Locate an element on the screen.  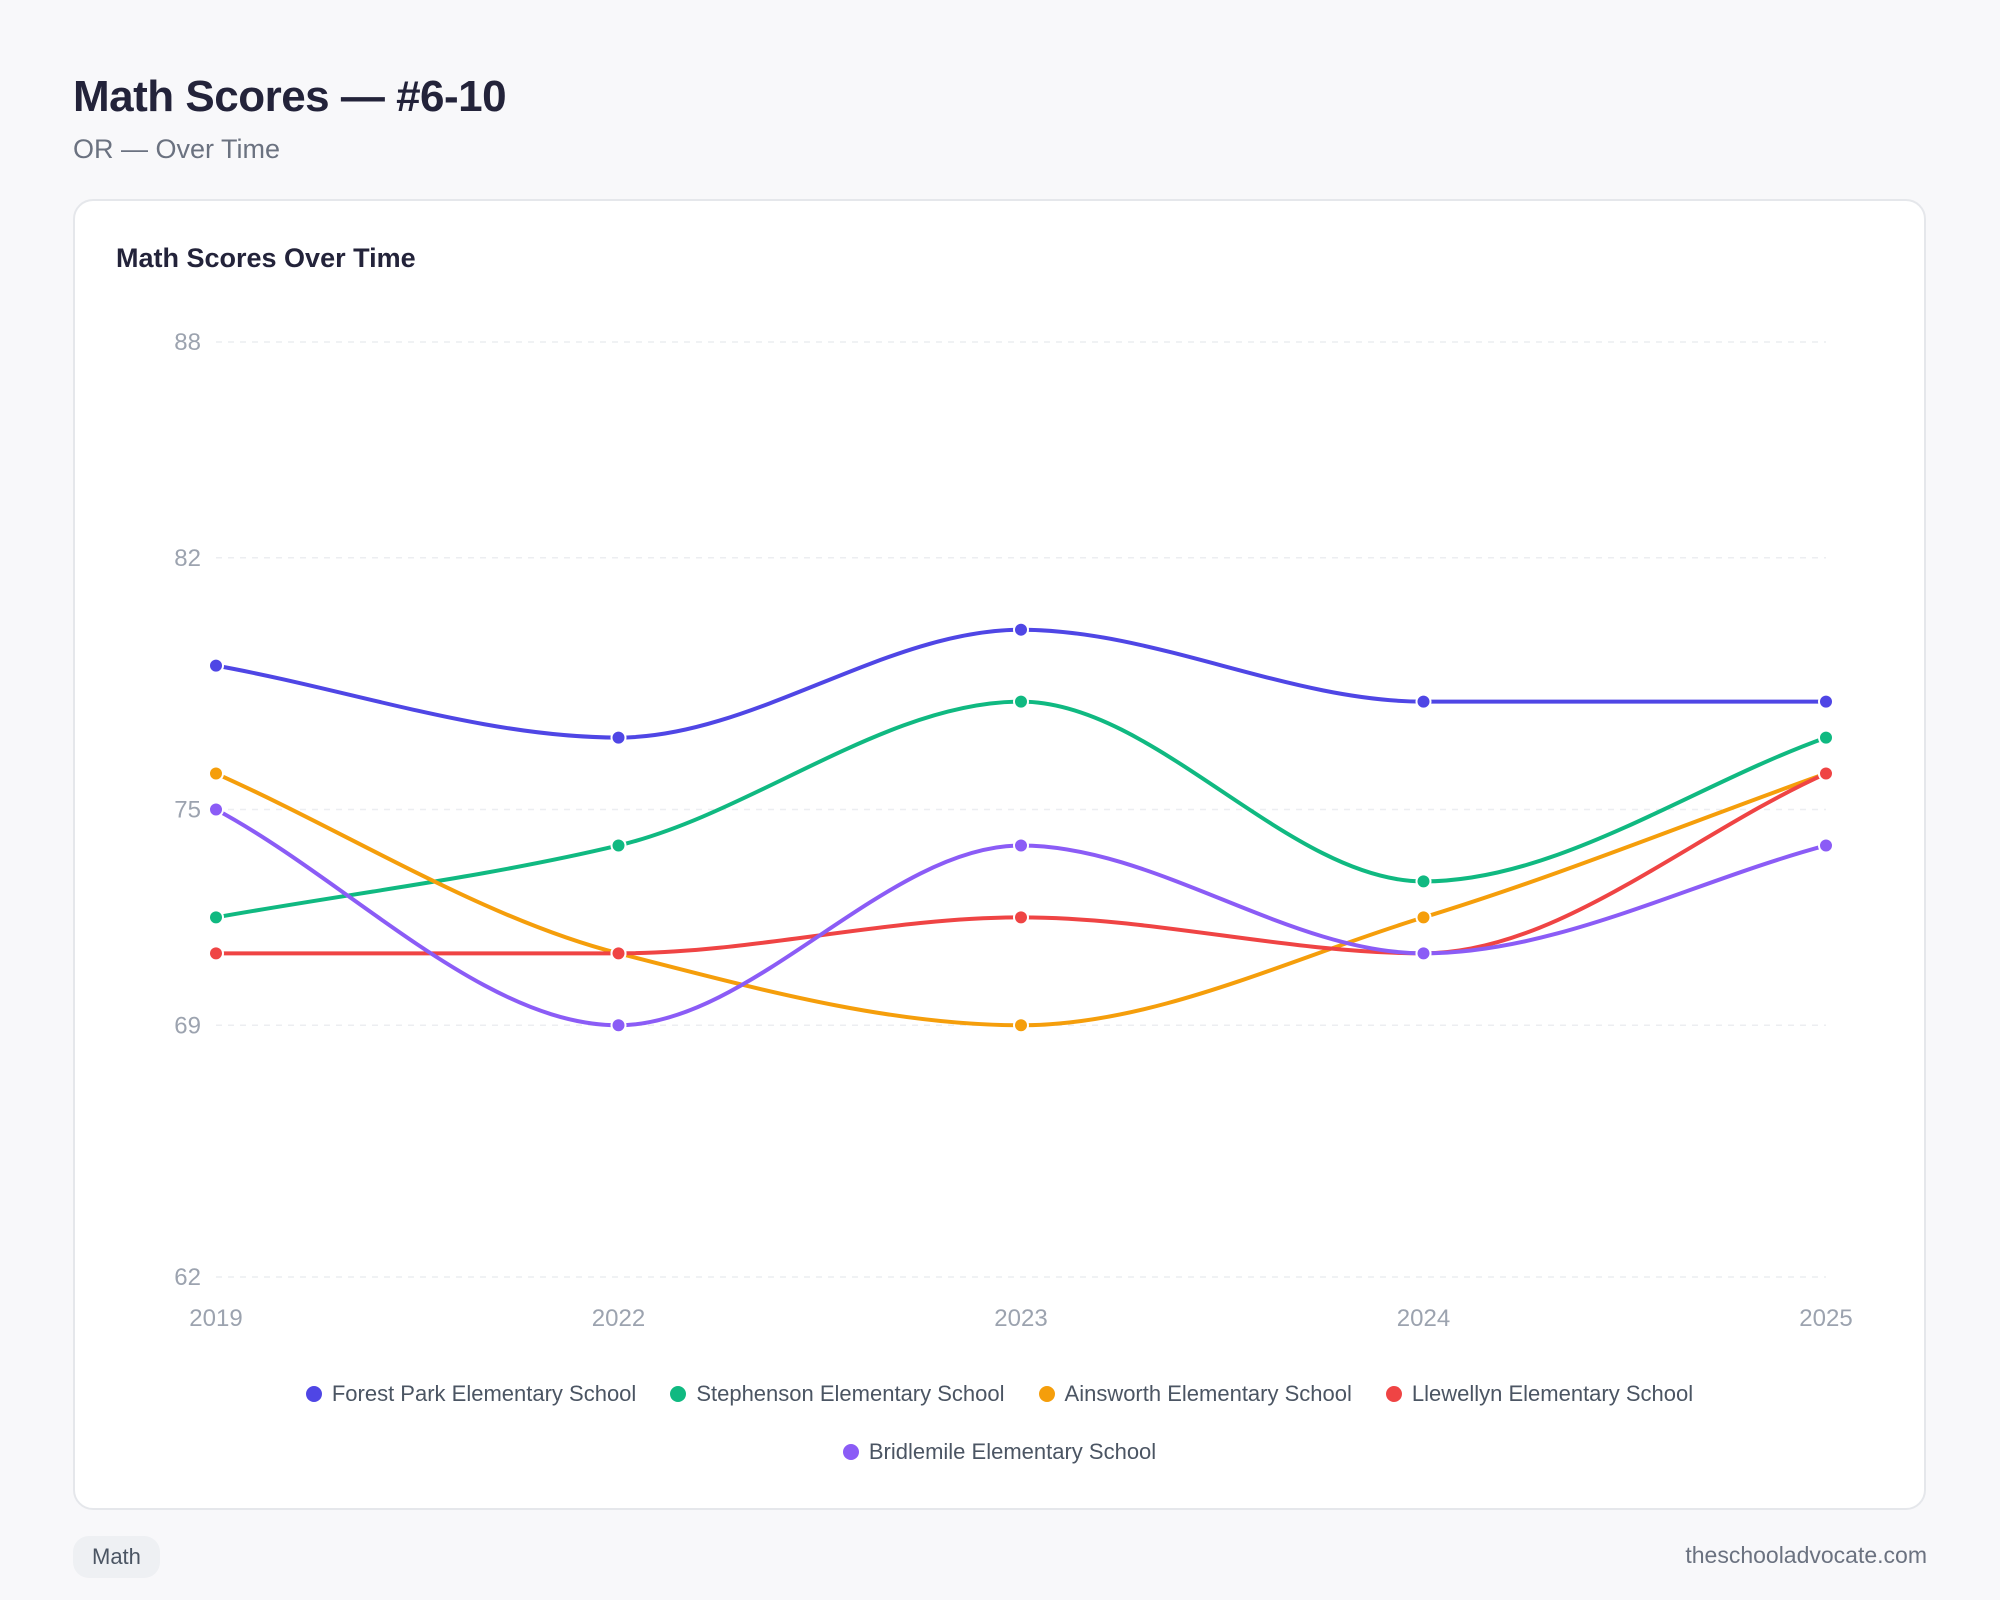
legend-item: Ainsworth Elementary School is located at coordinates (1195, 1394).